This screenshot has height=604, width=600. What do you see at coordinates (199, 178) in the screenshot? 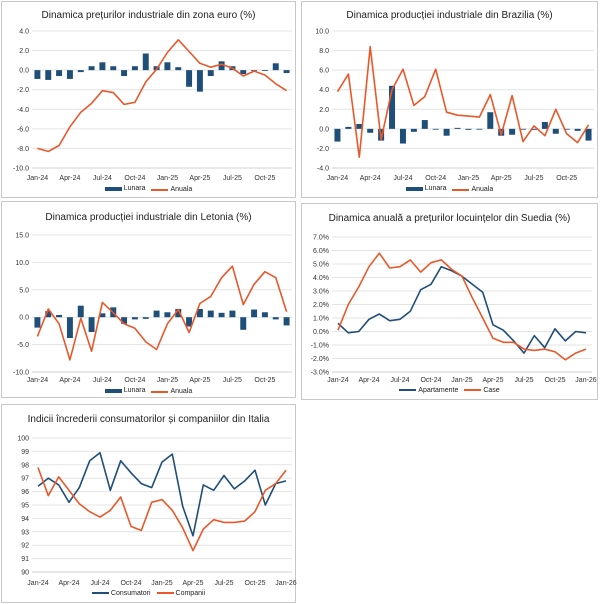
I see `x-tick-label: Apr-25` at bounding box center [199, 178].